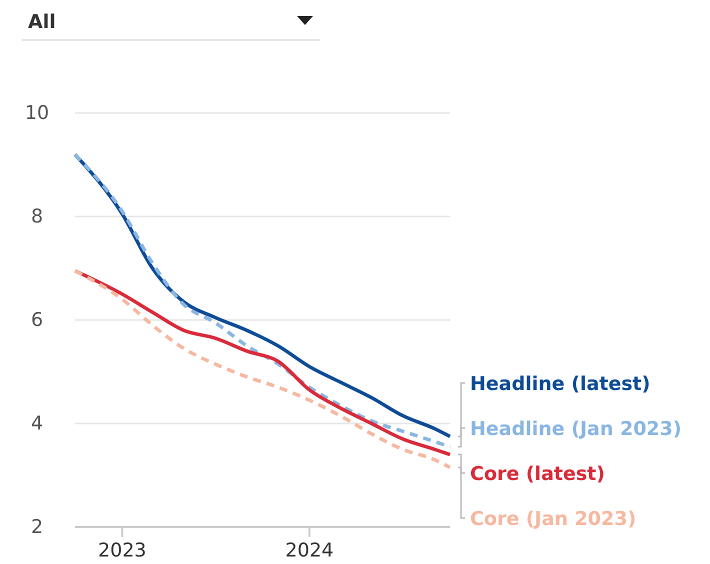 The width and height of the screenshot is (710, 564). Describe the element at coordinates (309, 550) in the screenshot. I see `x-tick-label: 2024` at that location.